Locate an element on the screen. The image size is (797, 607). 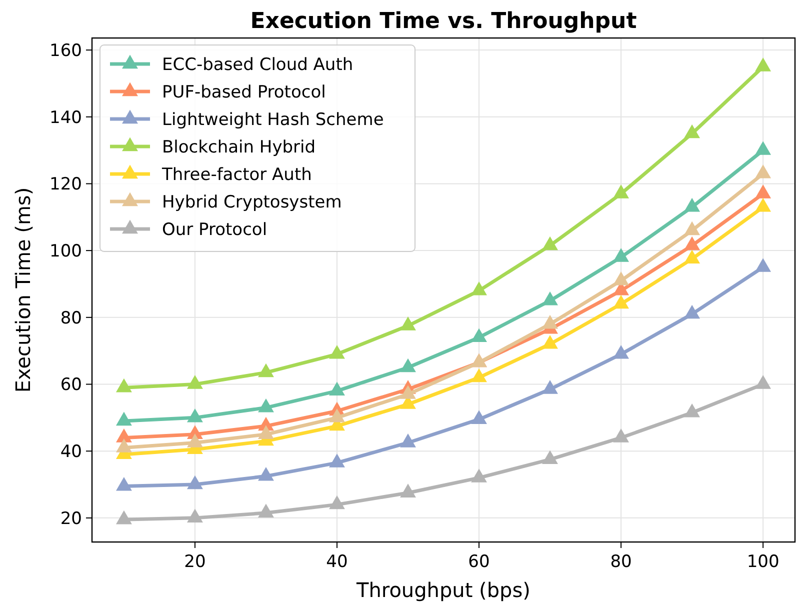
legend-label: Blockchain Hybrid is located at coordinates (239, 148).